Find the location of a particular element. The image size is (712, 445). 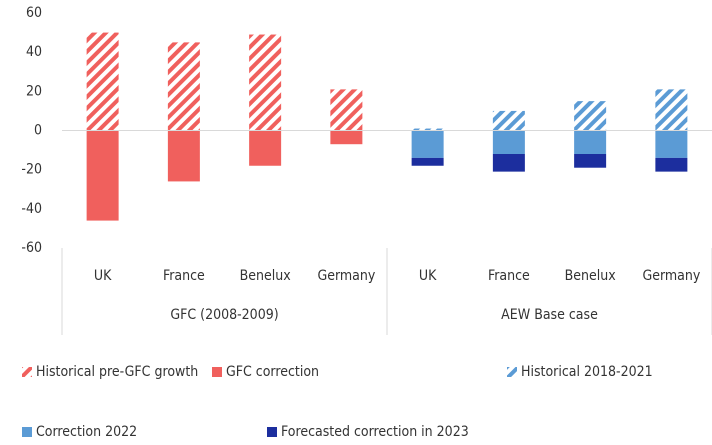

group-label: AEW Base case is located at coordinates (549, 315).